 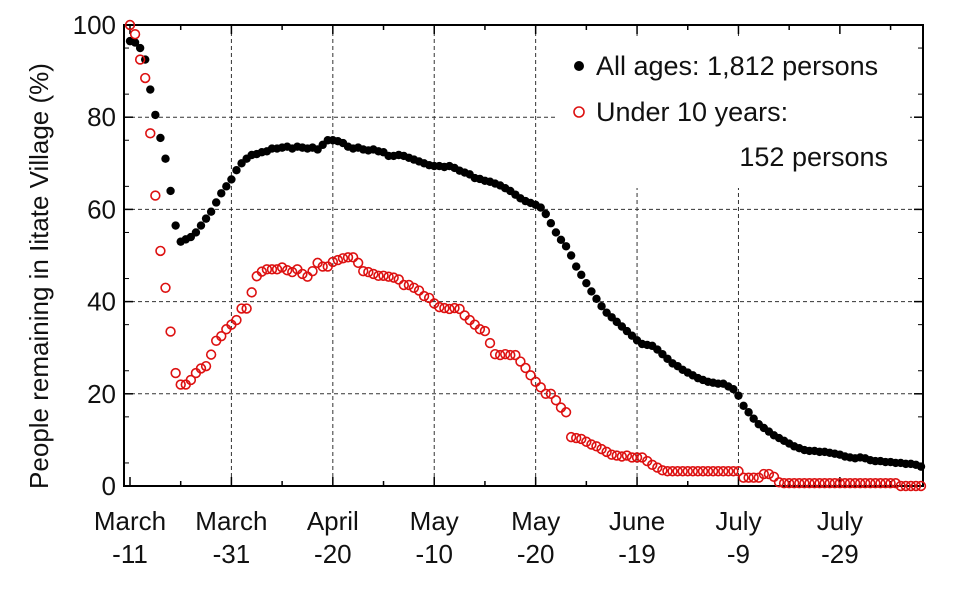 What do you see at coordinates (333, 554) in the screenshot?
I see `x-tick-label: -20` at bounding box center [333, 554].